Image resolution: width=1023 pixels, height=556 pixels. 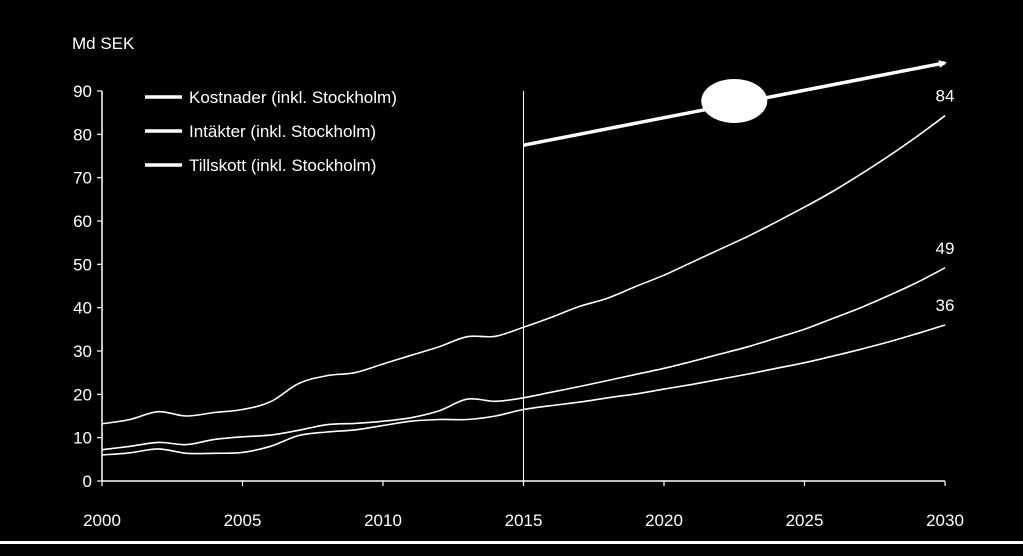 What do you see at coordinates (102, 520) in the screenshot?
I see `x-tick-label: 2000` at bounding box center [102, 520].